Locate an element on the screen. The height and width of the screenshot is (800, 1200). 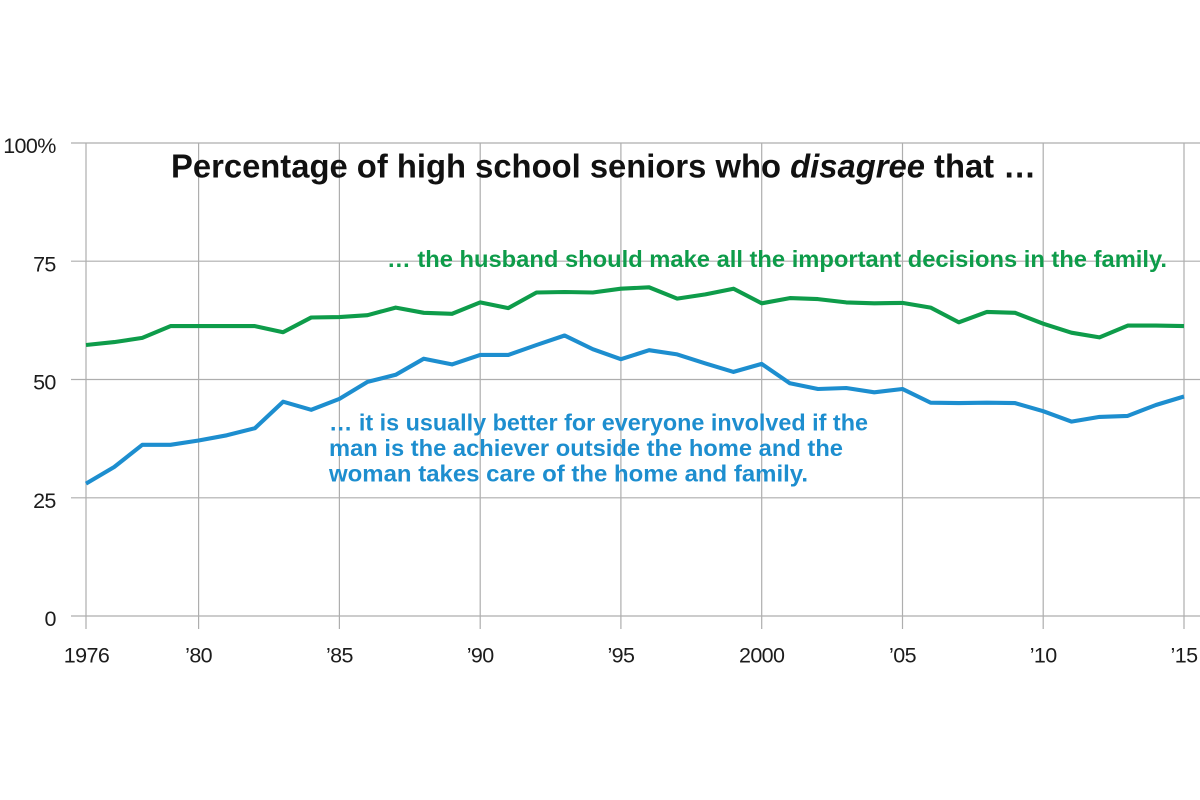
svg-text: 25 is located at coordinates (44, 501).